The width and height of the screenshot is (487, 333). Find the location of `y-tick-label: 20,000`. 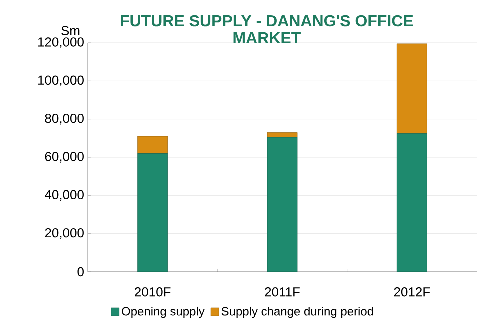

y-tick-label: 20,000 is located at coordinates (64, 234).